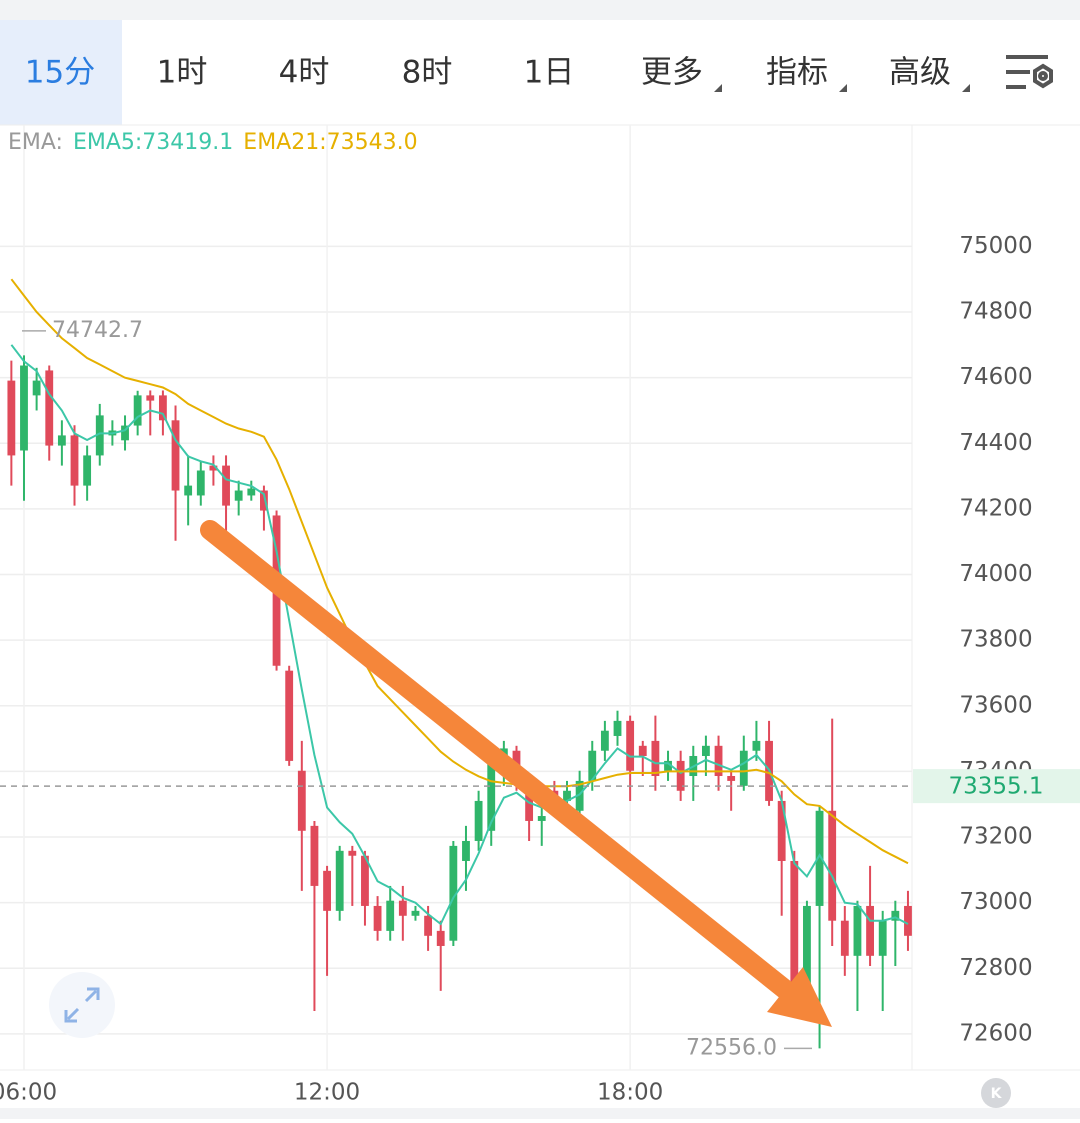  What do you see at coordinates (797, 73) in the screenshot?
I see `tab: 指标` at bounding box center [797, 73].